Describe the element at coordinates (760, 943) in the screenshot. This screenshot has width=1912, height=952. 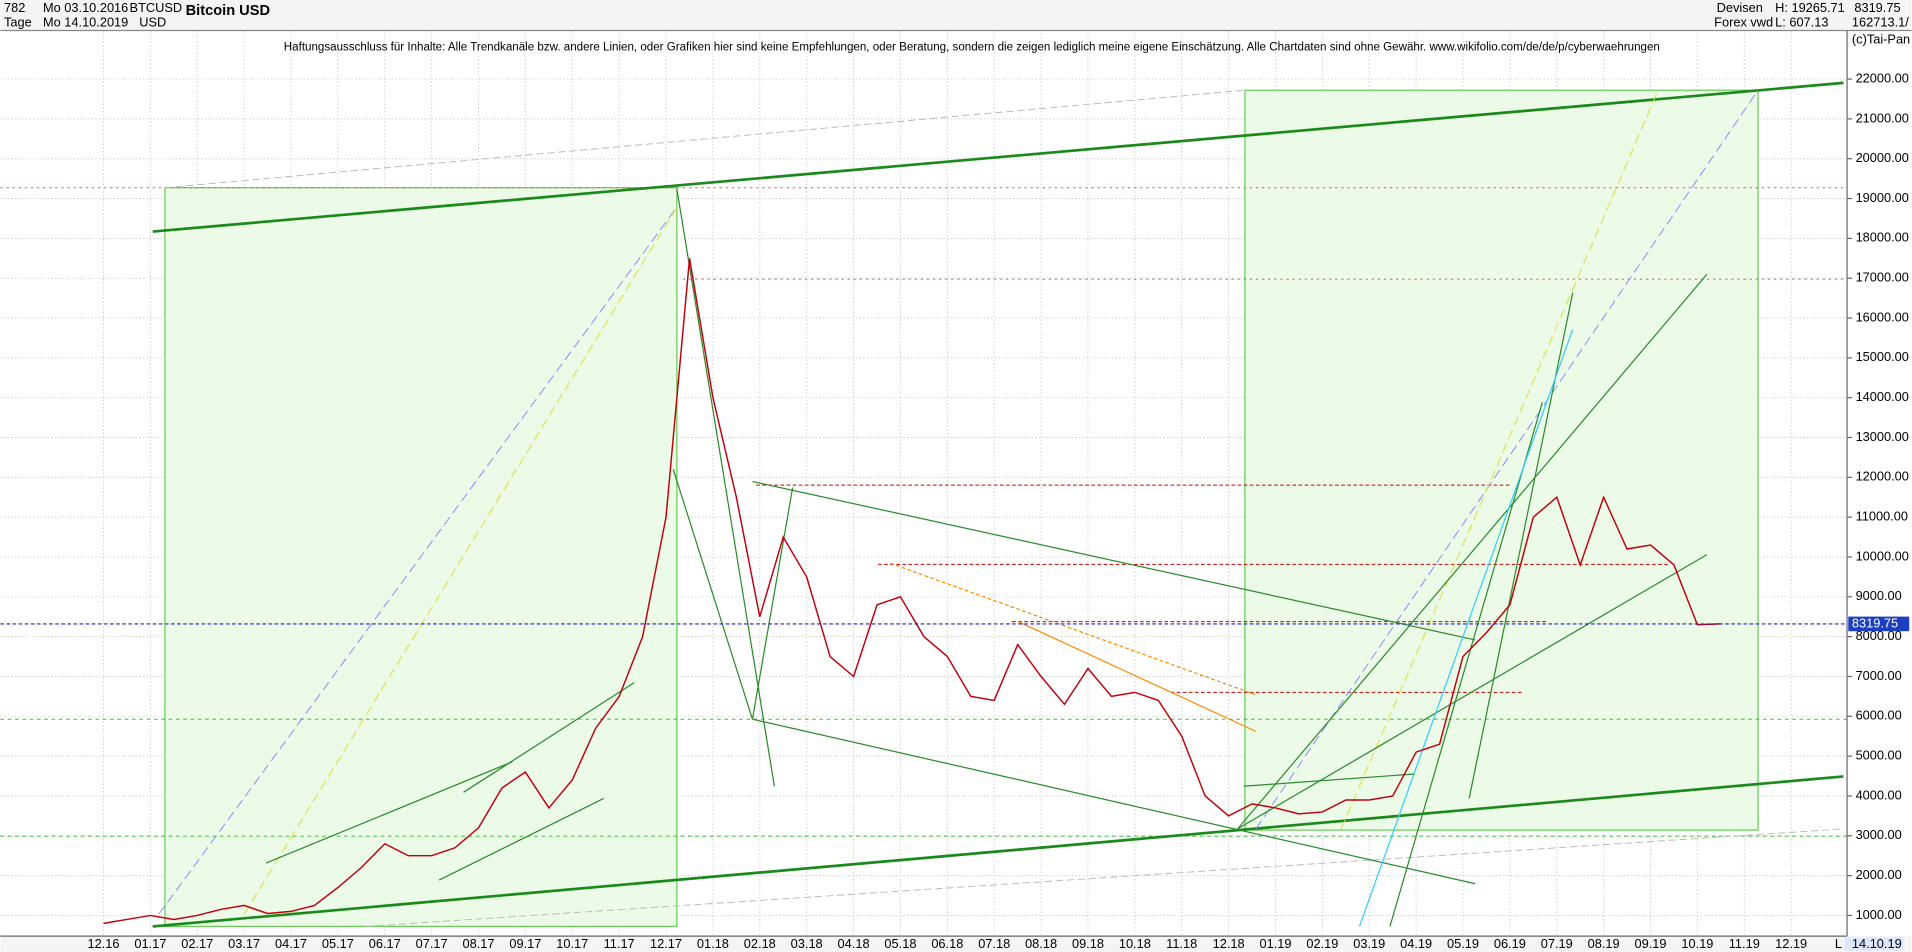
I see `x-tick-label: 02.18` at that location.